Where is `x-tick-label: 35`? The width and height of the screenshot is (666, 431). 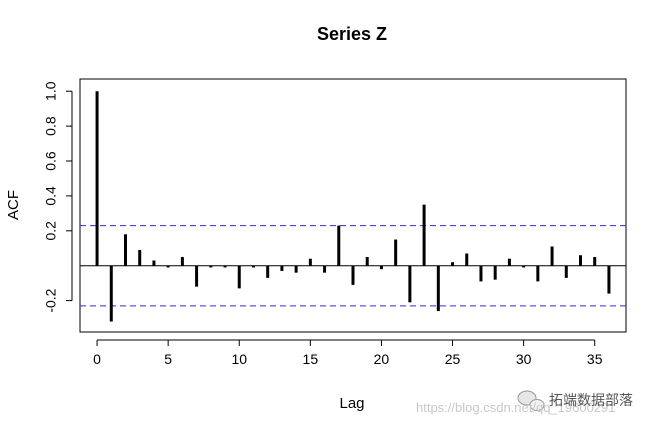 x-tick-label: 35 is located at coordinates (595, 359).